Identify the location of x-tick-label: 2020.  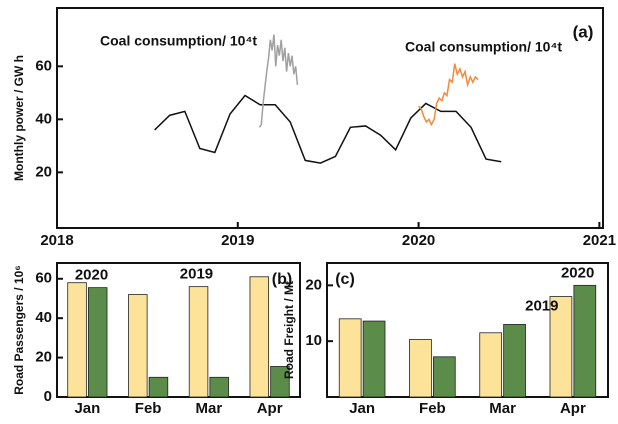
(418, 240).